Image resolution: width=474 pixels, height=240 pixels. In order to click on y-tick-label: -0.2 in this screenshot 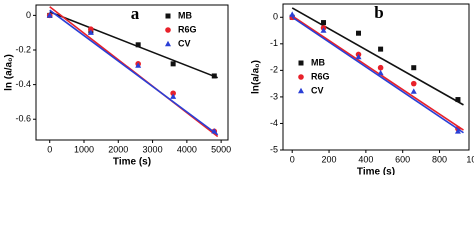, I will do `click(23, 49)`.